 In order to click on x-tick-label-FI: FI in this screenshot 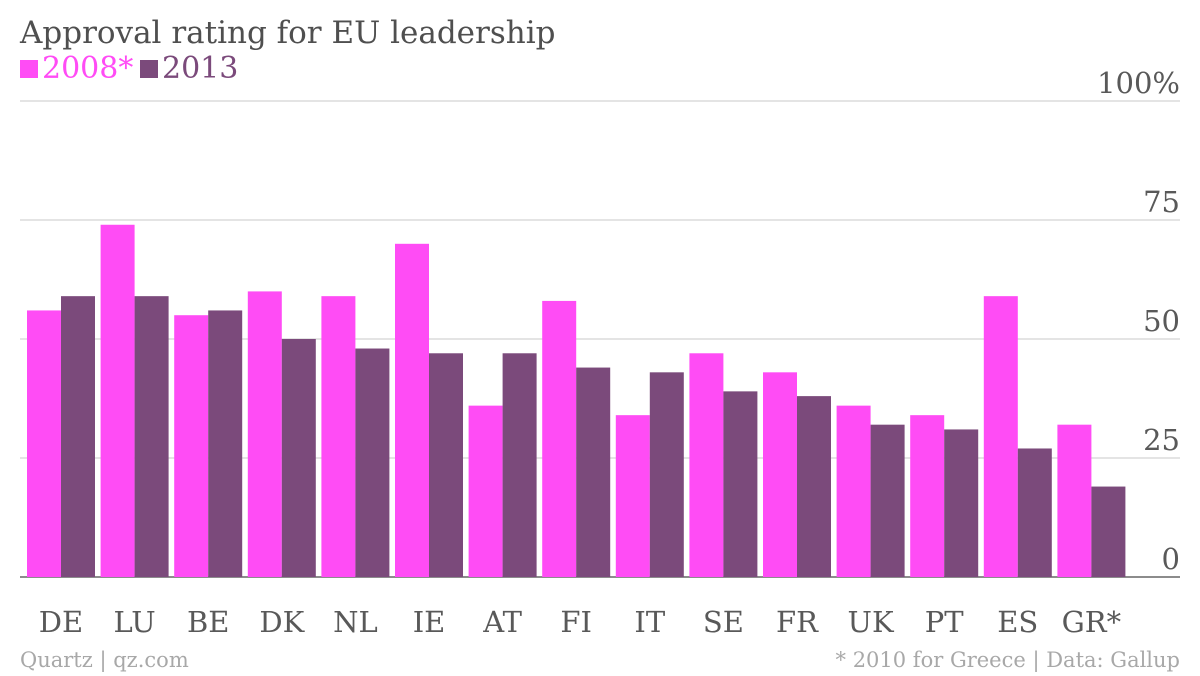, I will do `click(576, 622)`.